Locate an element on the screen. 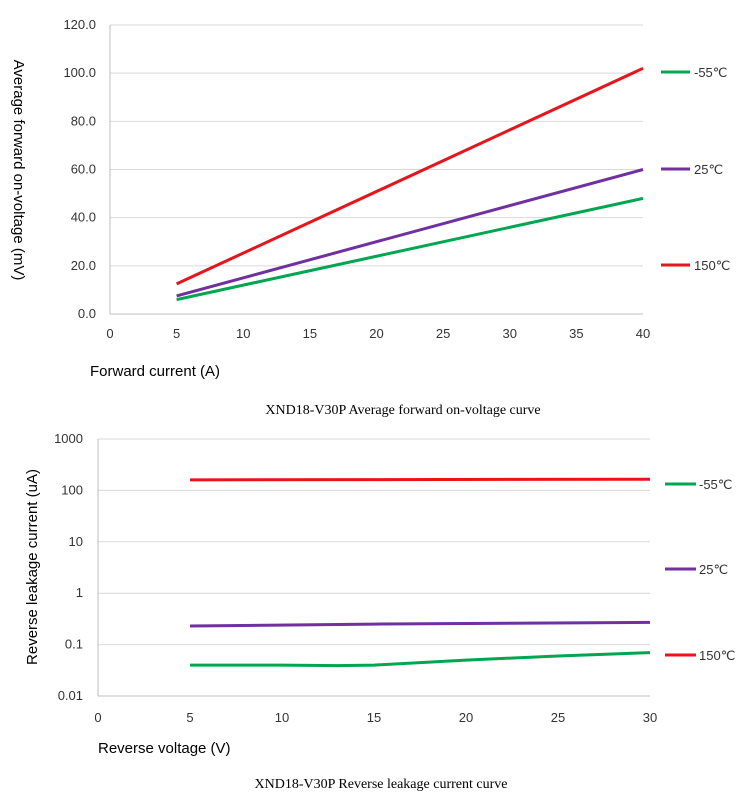 The width and height of the screenshot is (750, 805). chart1-x-tick-label: 15 is located at coordinates (310, 333).